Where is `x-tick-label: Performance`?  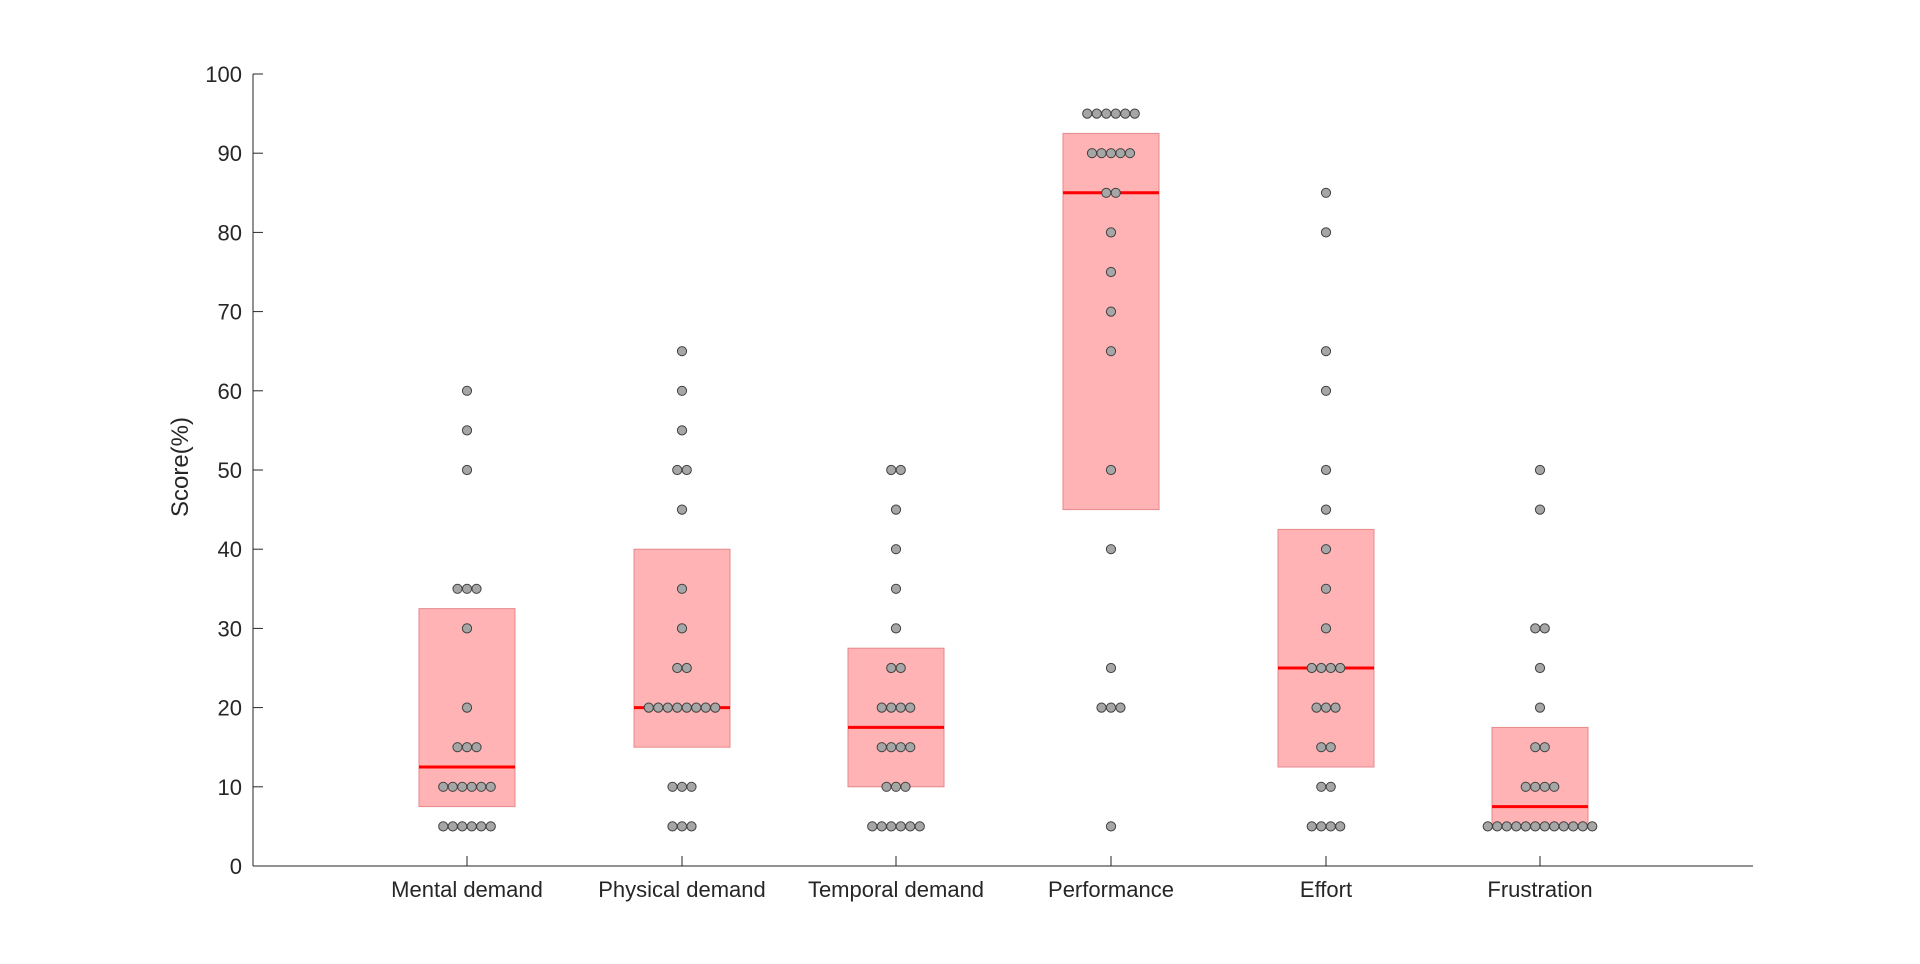
x-tick-label: Performance is located at coordinates (1111, 889).